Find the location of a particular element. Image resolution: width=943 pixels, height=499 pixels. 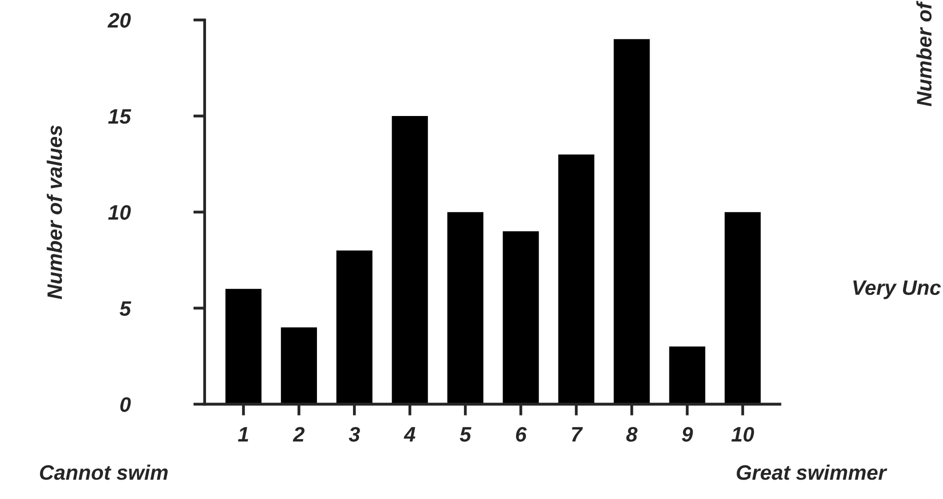

x-tick-label: 1 is located at coordinates (243, 434).